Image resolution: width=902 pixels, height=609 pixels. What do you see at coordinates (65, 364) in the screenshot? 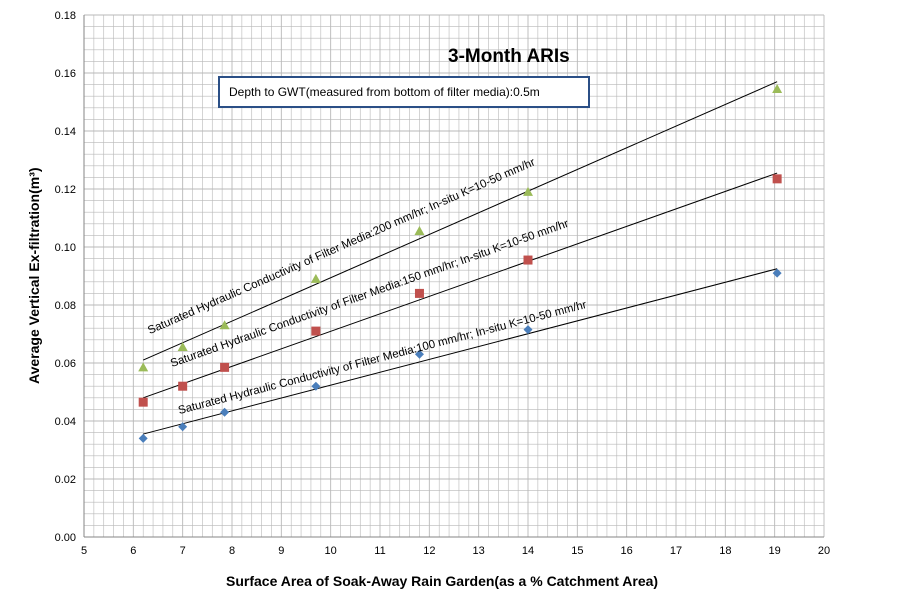
I see `y-tick-label: 0.06` at bounding box center [65, 364].